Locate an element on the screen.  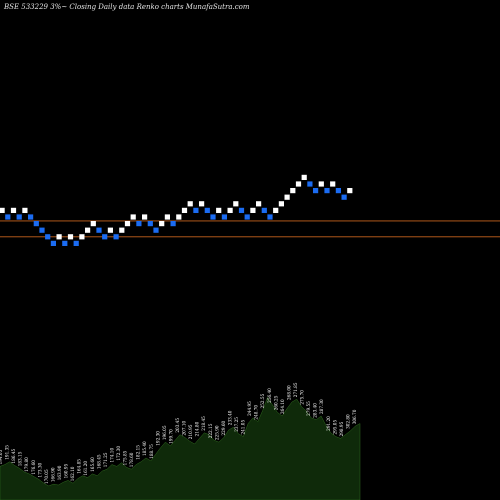
price-label: 302.80 is located at coordinates (347, 421).